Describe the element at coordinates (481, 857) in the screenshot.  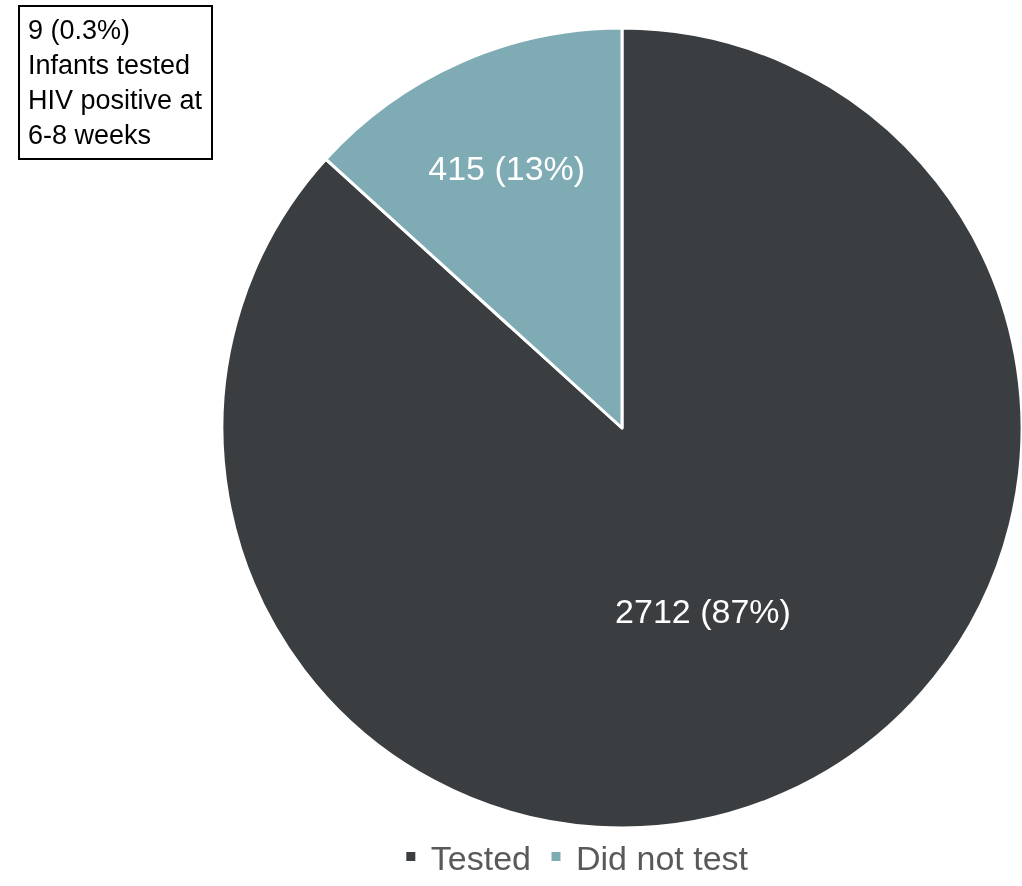
I see `legend-label: Tested` at that location.